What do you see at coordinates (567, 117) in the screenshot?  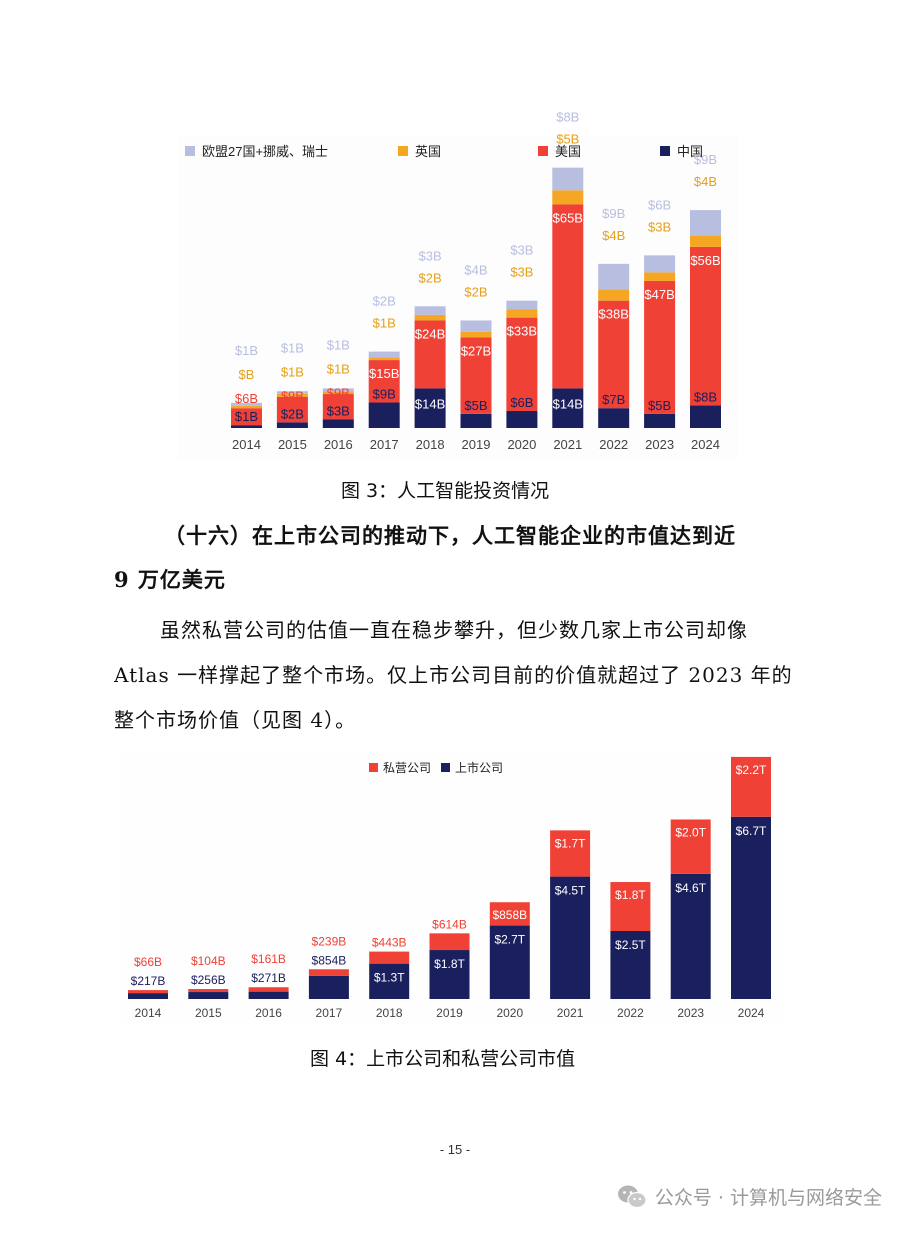 I see `eu-data-label: $8B` at bounding box center [567, 117].